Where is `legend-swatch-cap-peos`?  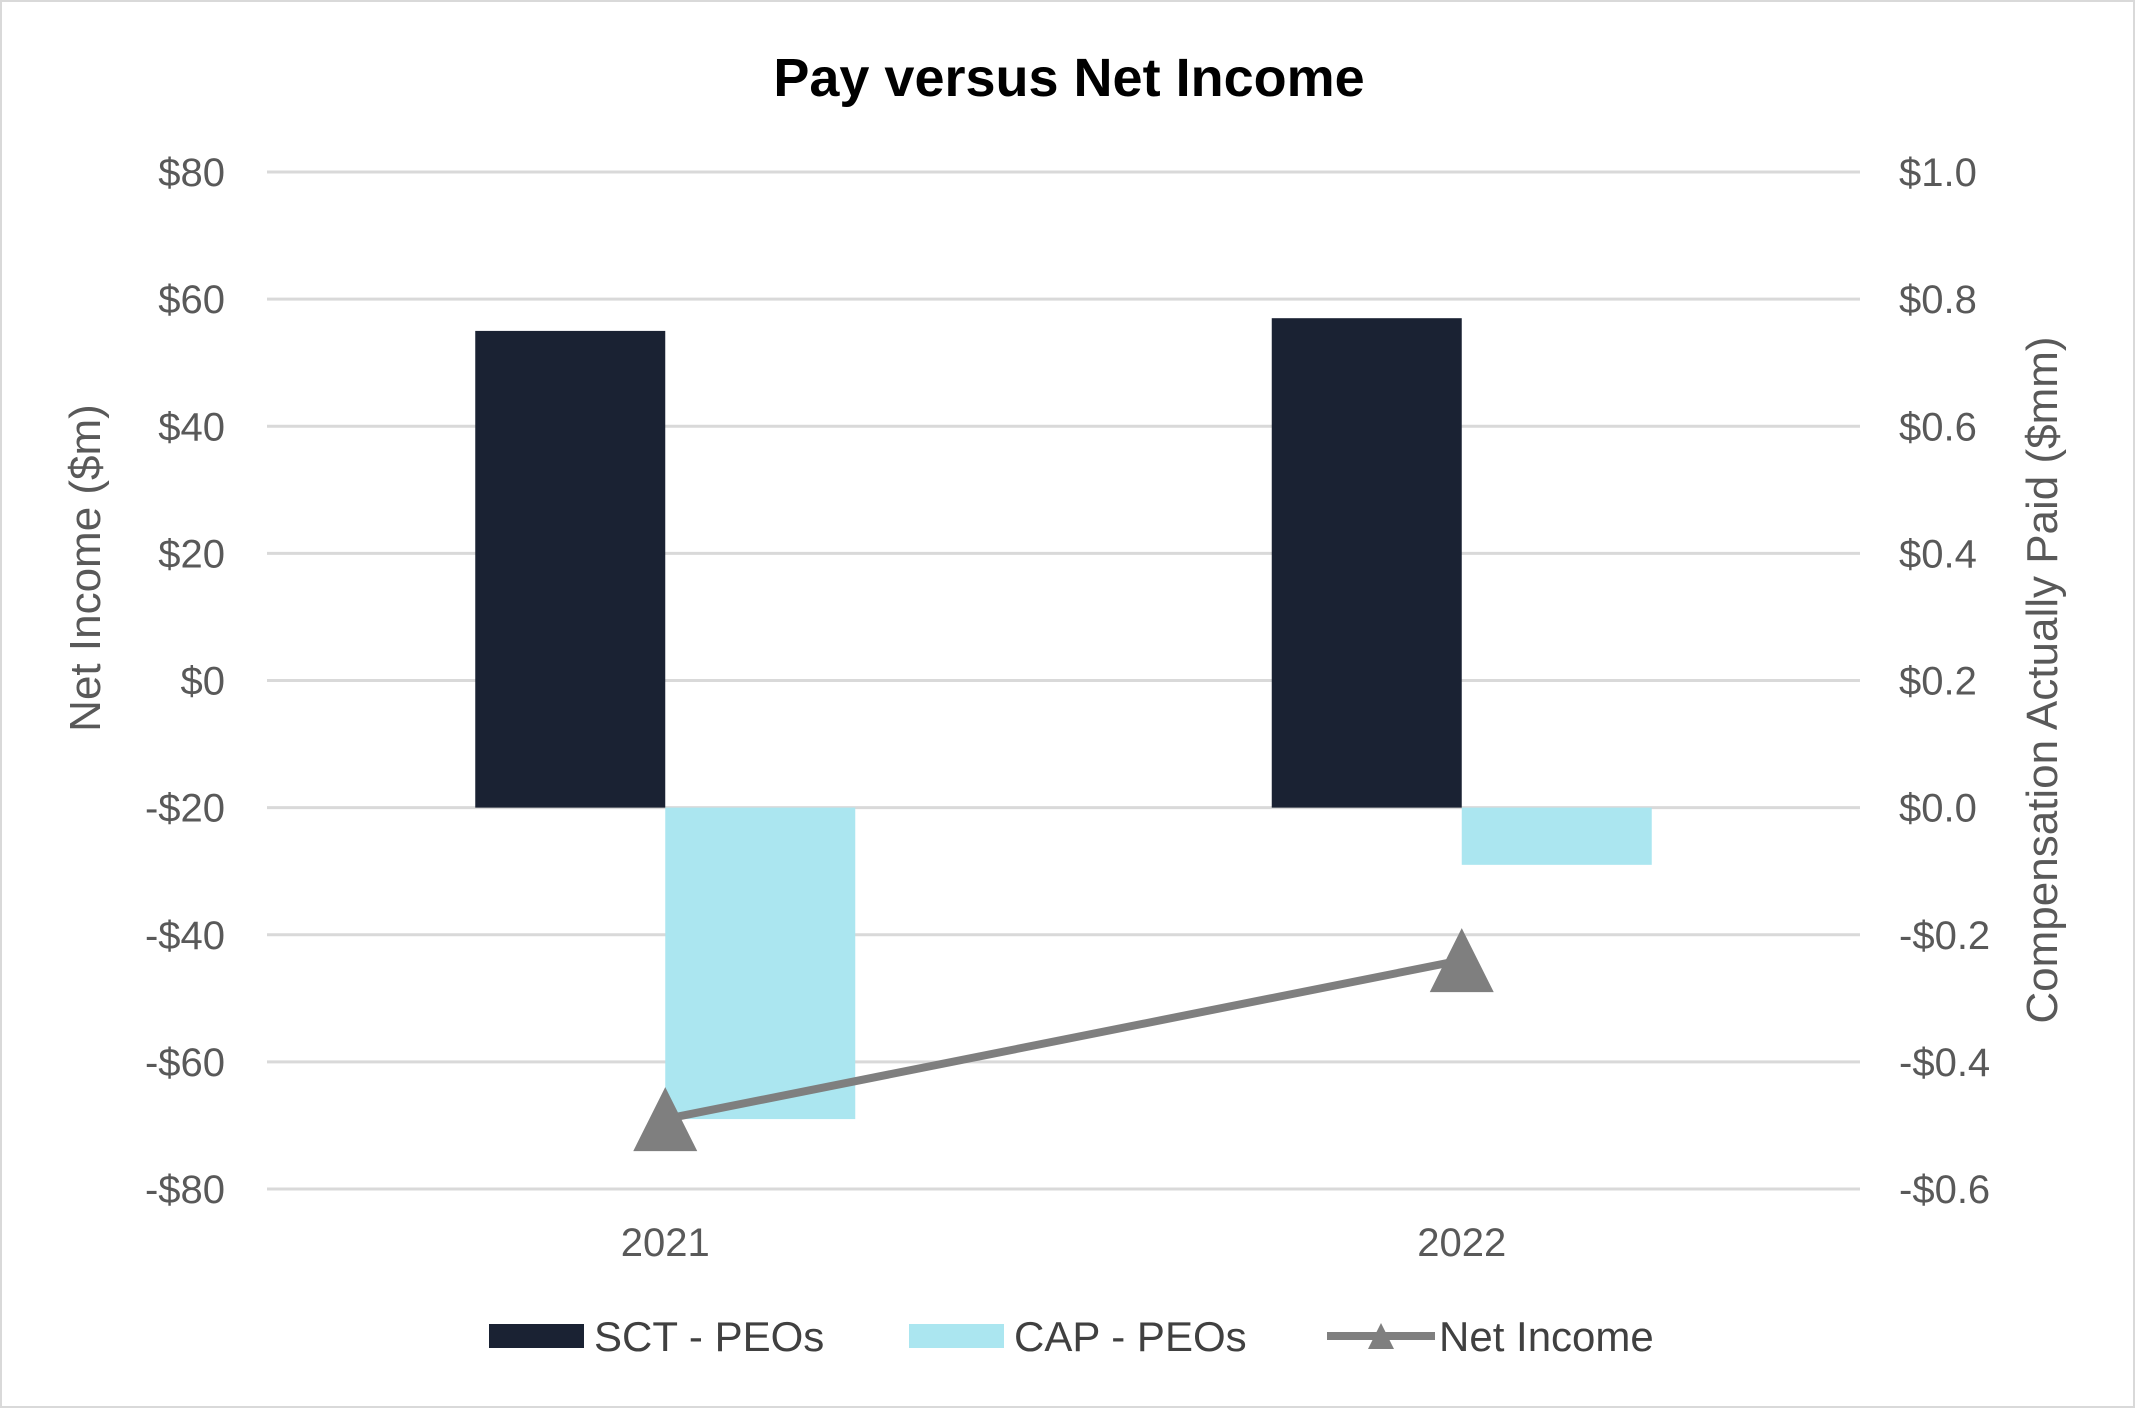
legend-swatch-cap-peos is located at coordinates (956, 1336).